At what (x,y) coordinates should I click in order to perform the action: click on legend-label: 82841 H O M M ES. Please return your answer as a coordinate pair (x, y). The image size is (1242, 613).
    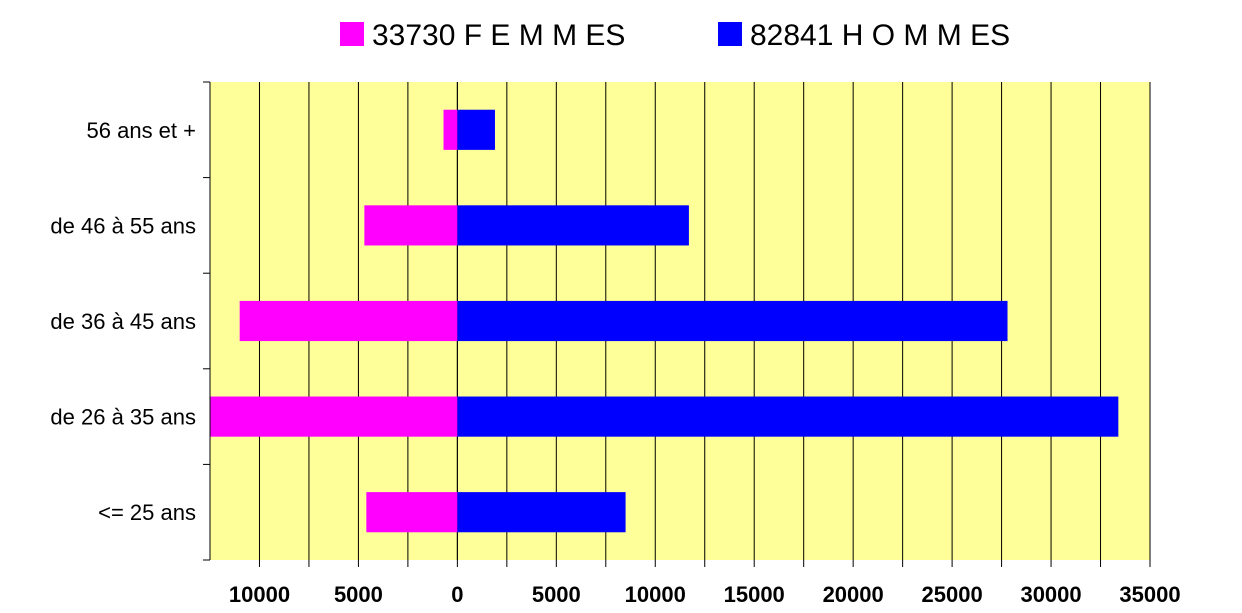
    Looking at the image, I should click on (880, 35).